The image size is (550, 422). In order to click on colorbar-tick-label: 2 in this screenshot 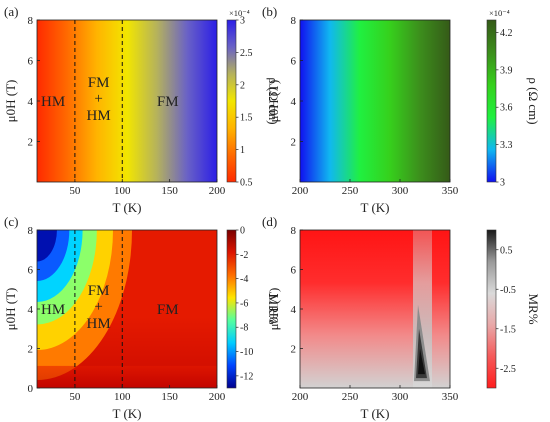, I will do `click(242, 85)`.